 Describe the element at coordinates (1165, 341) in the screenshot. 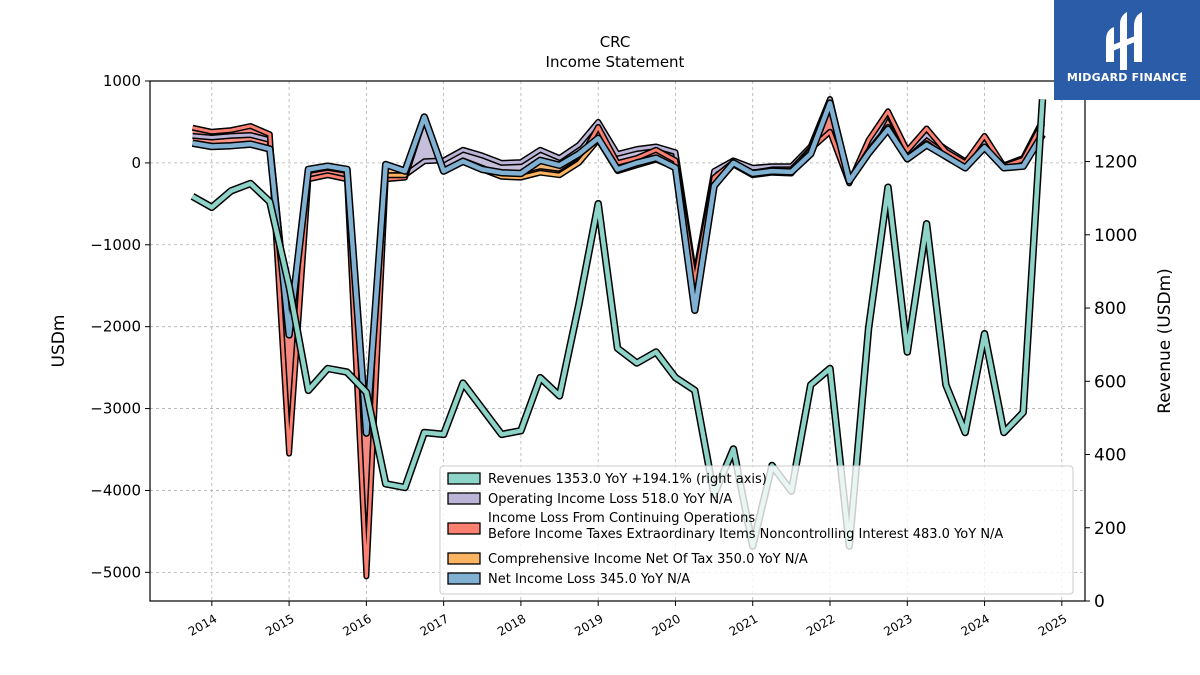

I see `y-axis-label-right: Revenue (USDm)` at that location.